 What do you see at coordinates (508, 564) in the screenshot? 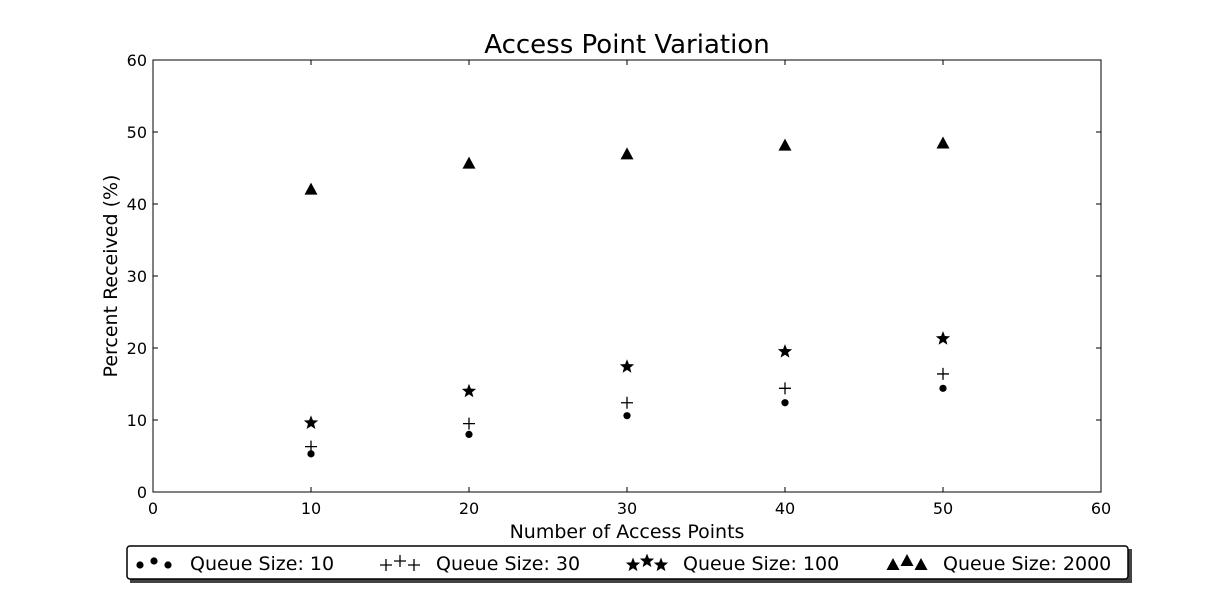
I see `legend-label: Queue Size: 30` at bounding box center [508, 564].